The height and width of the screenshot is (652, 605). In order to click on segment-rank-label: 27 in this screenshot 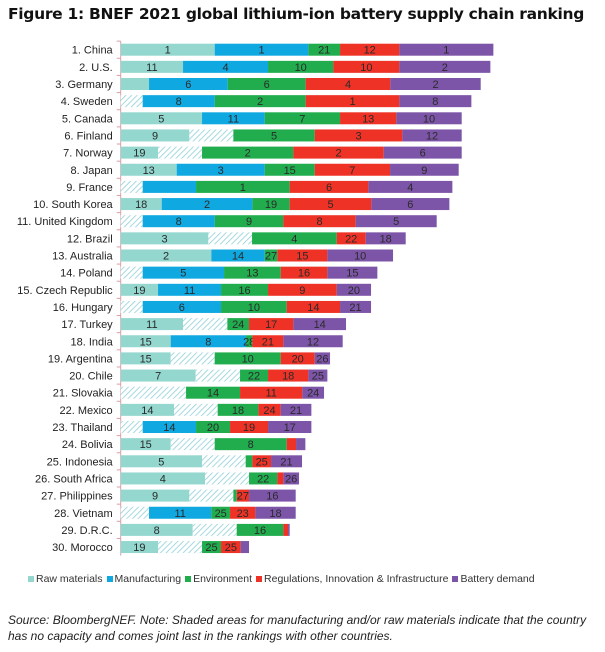, I will do `click(243, 497)`.